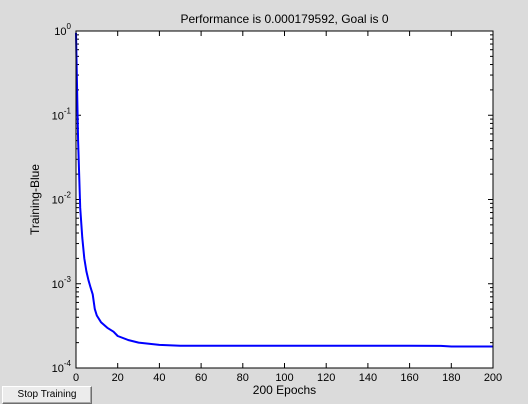 This screenshot has height=404, width=528. What do you see at coordinates (284, 19) in the screenshot?
I see `chart-title: Performance is 0.000179592, Goal is 0` at bounding box center [284, 19].